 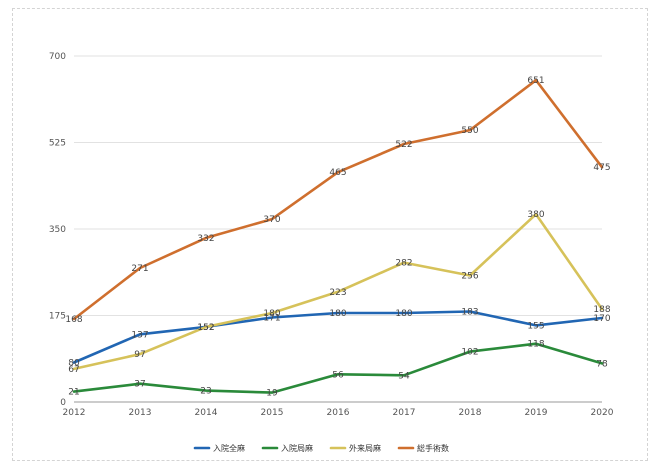 I want to click on y-axis-ticks: 0 175 350 525 700, so click(x=57, y=230).